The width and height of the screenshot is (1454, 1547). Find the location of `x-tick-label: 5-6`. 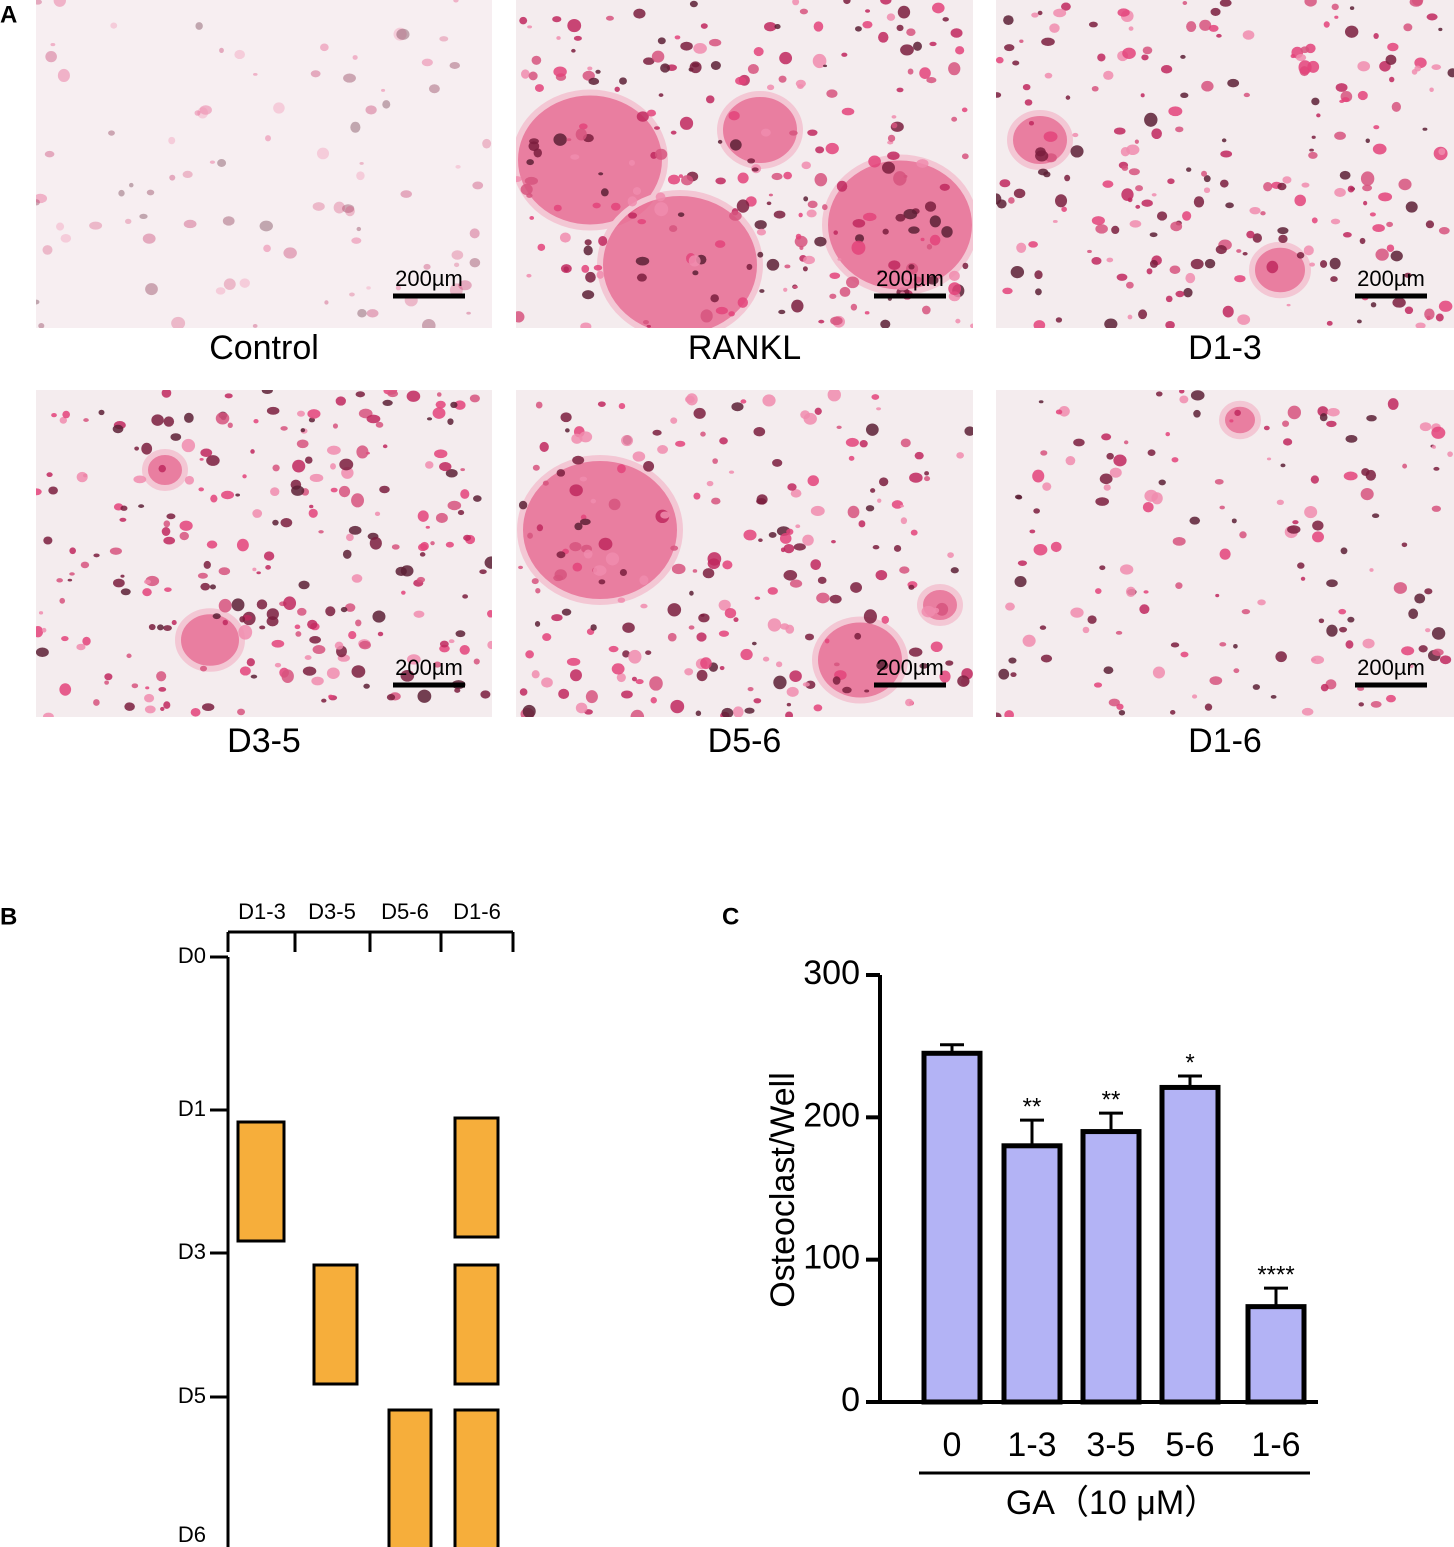

x-tick-label: 5-6 is located at coordinates (1189, 1445).